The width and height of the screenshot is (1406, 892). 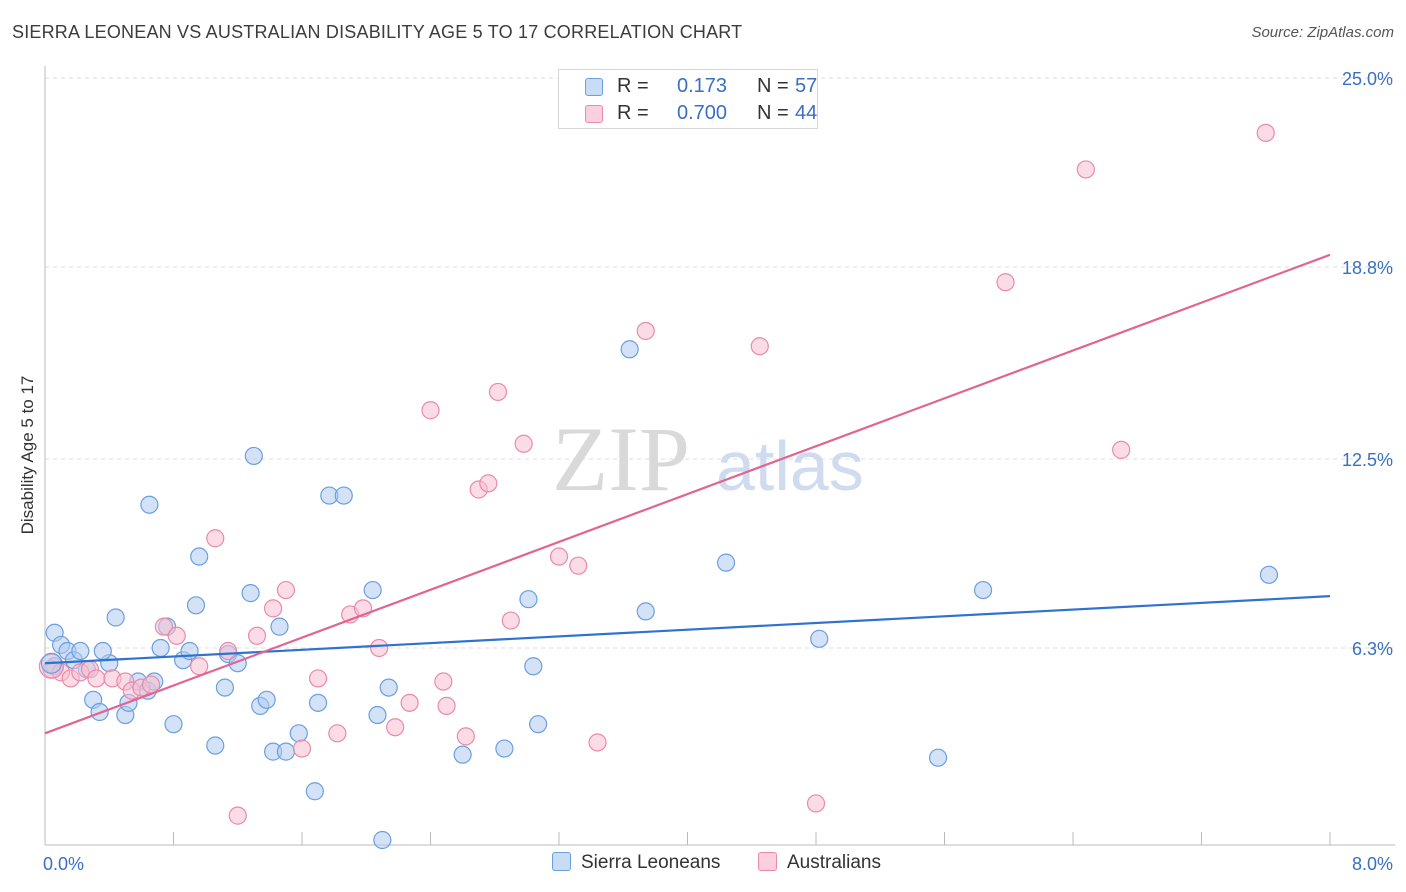 What do you see at coordinates (790, 466) in the screenshot?
I see `watermark-atlas: atlas` at bounding box center [790, 466].